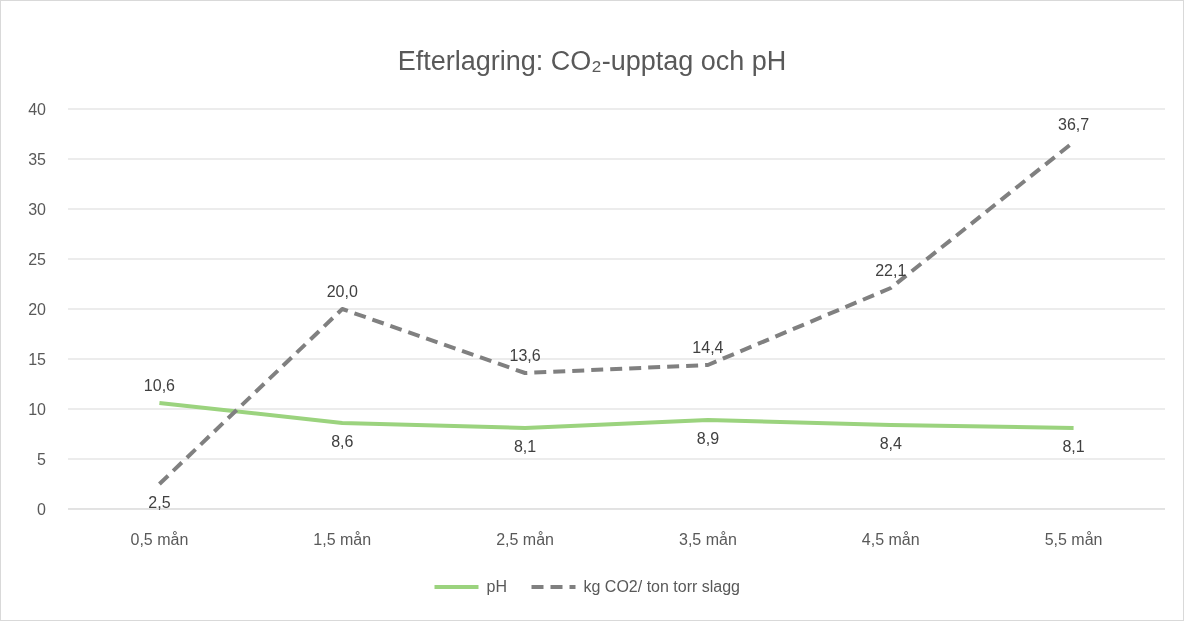 This screenshot has height=621, width=1184. What do you see at coordinates (708, 539) in the screenshot?
I see `x-tick-label: 3,5 mån` at bounding box center [708, 539].